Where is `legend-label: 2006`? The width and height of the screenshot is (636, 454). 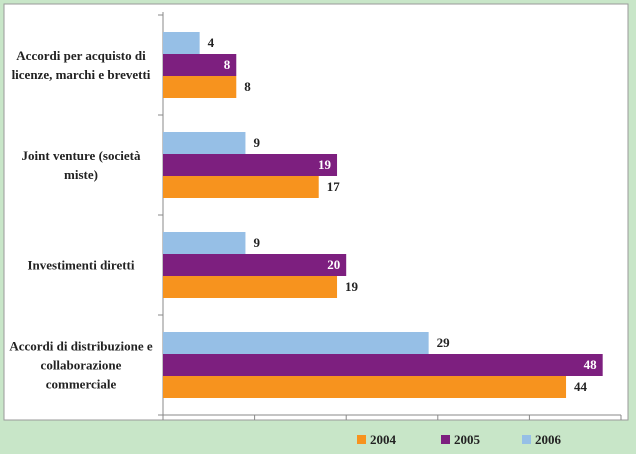
legend-label: 2006 is located at coordinates (548, 439).